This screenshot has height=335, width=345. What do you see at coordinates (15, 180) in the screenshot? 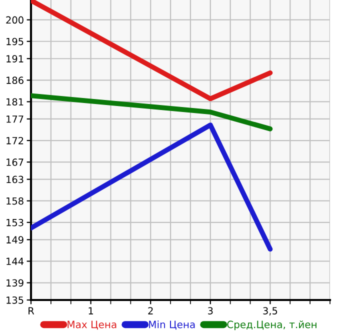
I see `y-tick-label: 163` at bounding box center [15, 180].